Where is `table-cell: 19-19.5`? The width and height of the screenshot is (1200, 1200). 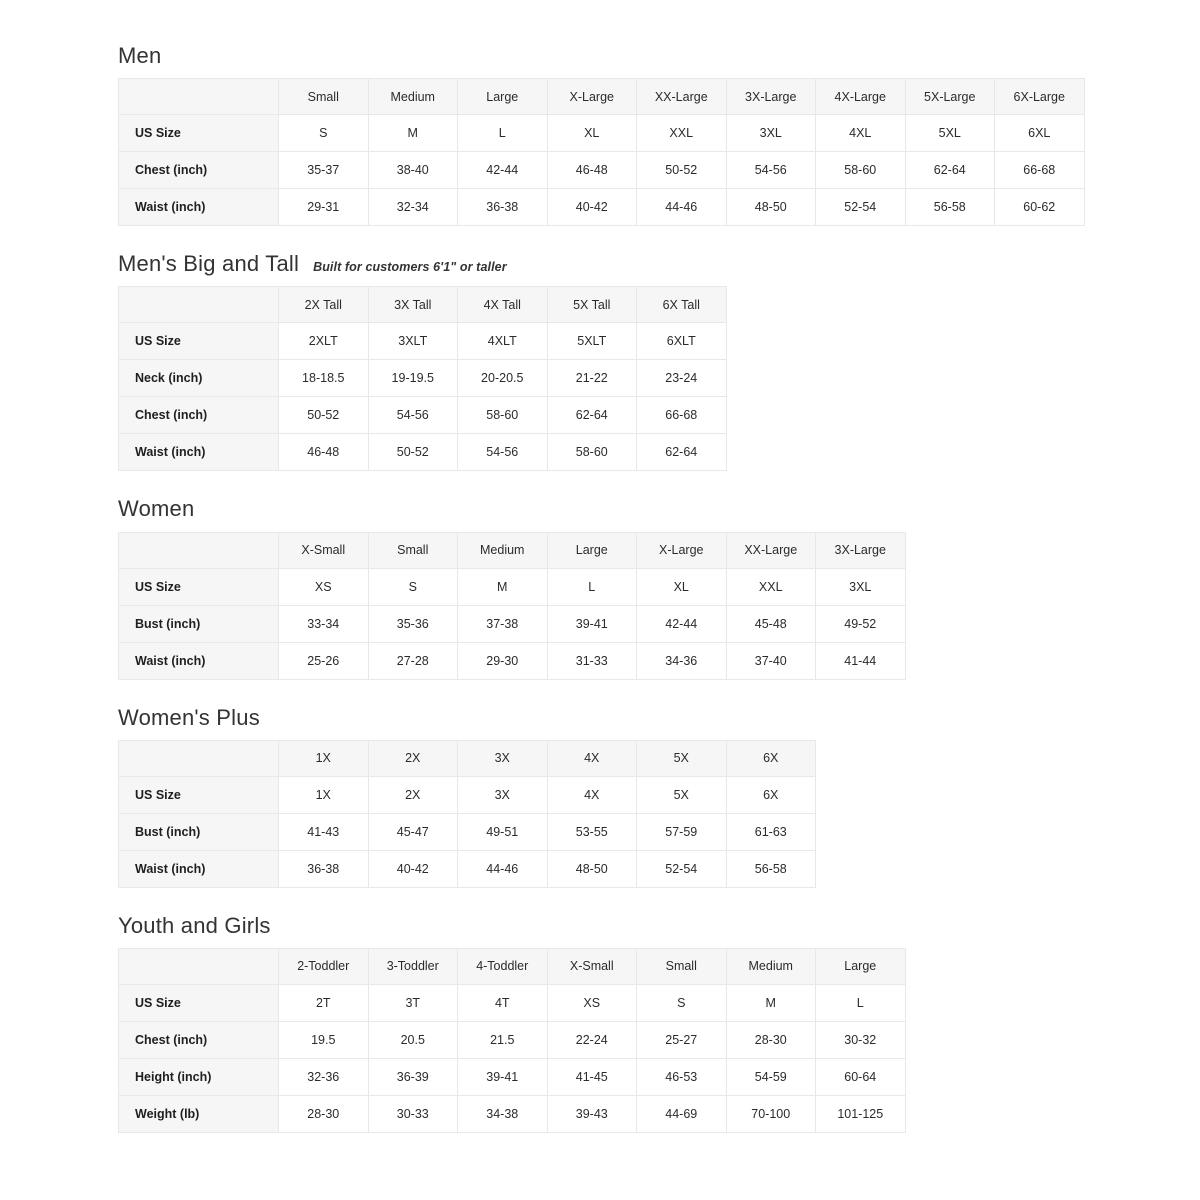 table-cell: 19-19.5 is located at coordinates (412, 378).